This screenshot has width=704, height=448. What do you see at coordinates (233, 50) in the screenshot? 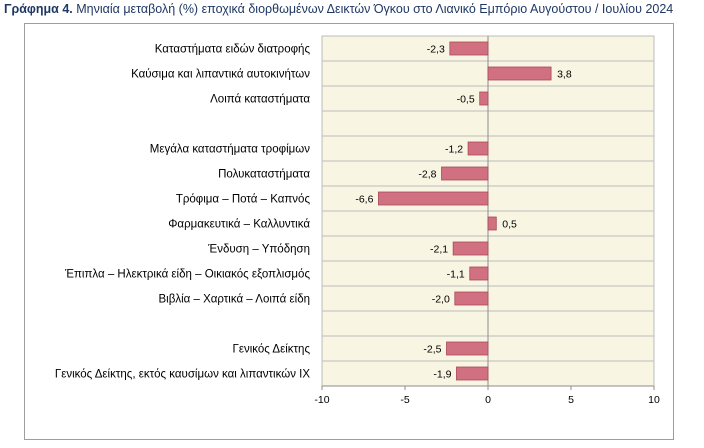
I see `category-label: Καταστήματα ειδών διατροφής` at bounding box center [233, 50].